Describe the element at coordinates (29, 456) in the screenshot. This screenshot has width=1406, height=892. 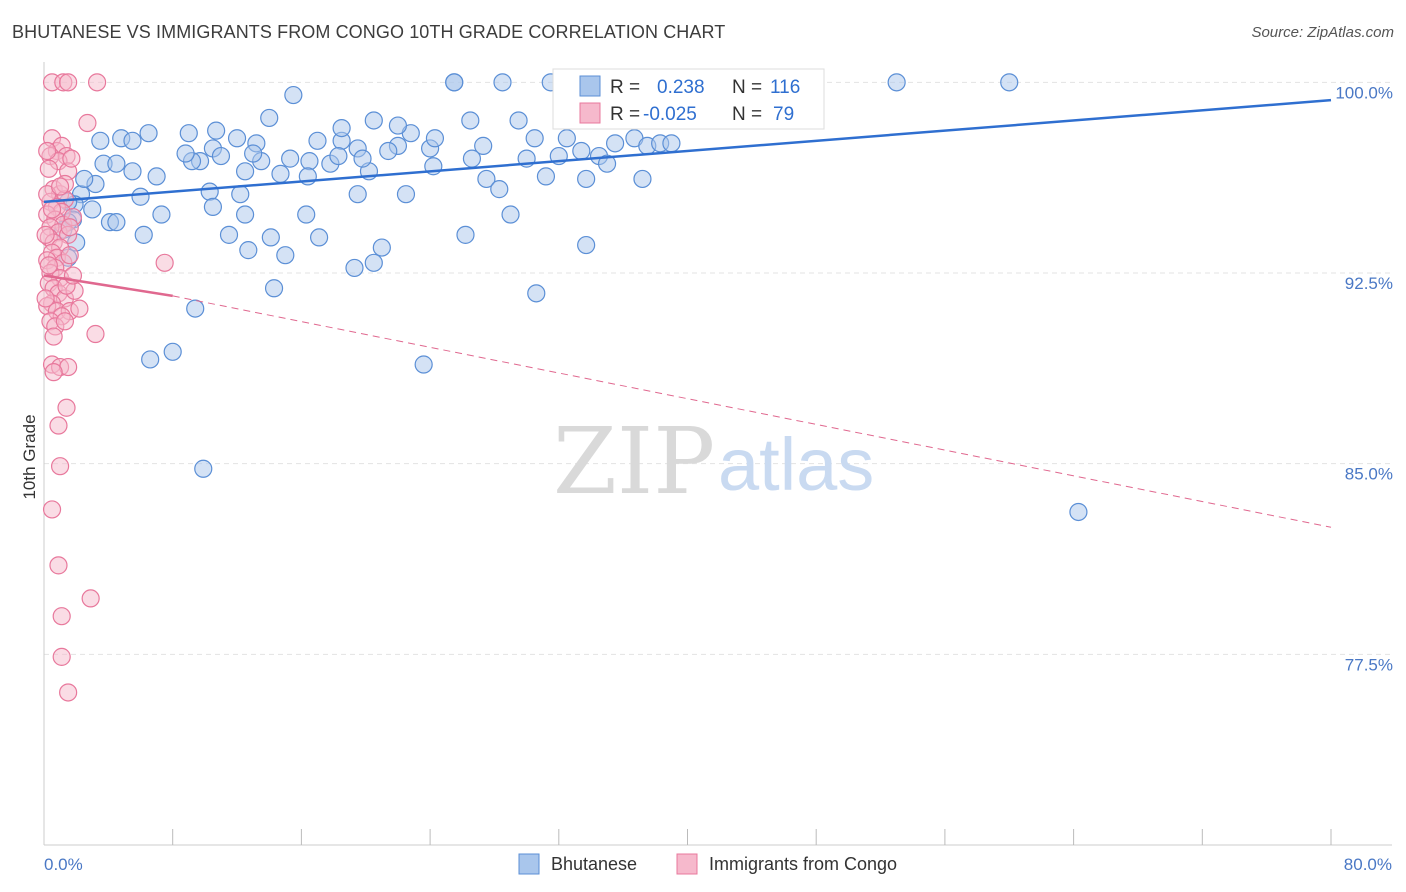
I see `y-axis-label: 10th Grade` at that location.